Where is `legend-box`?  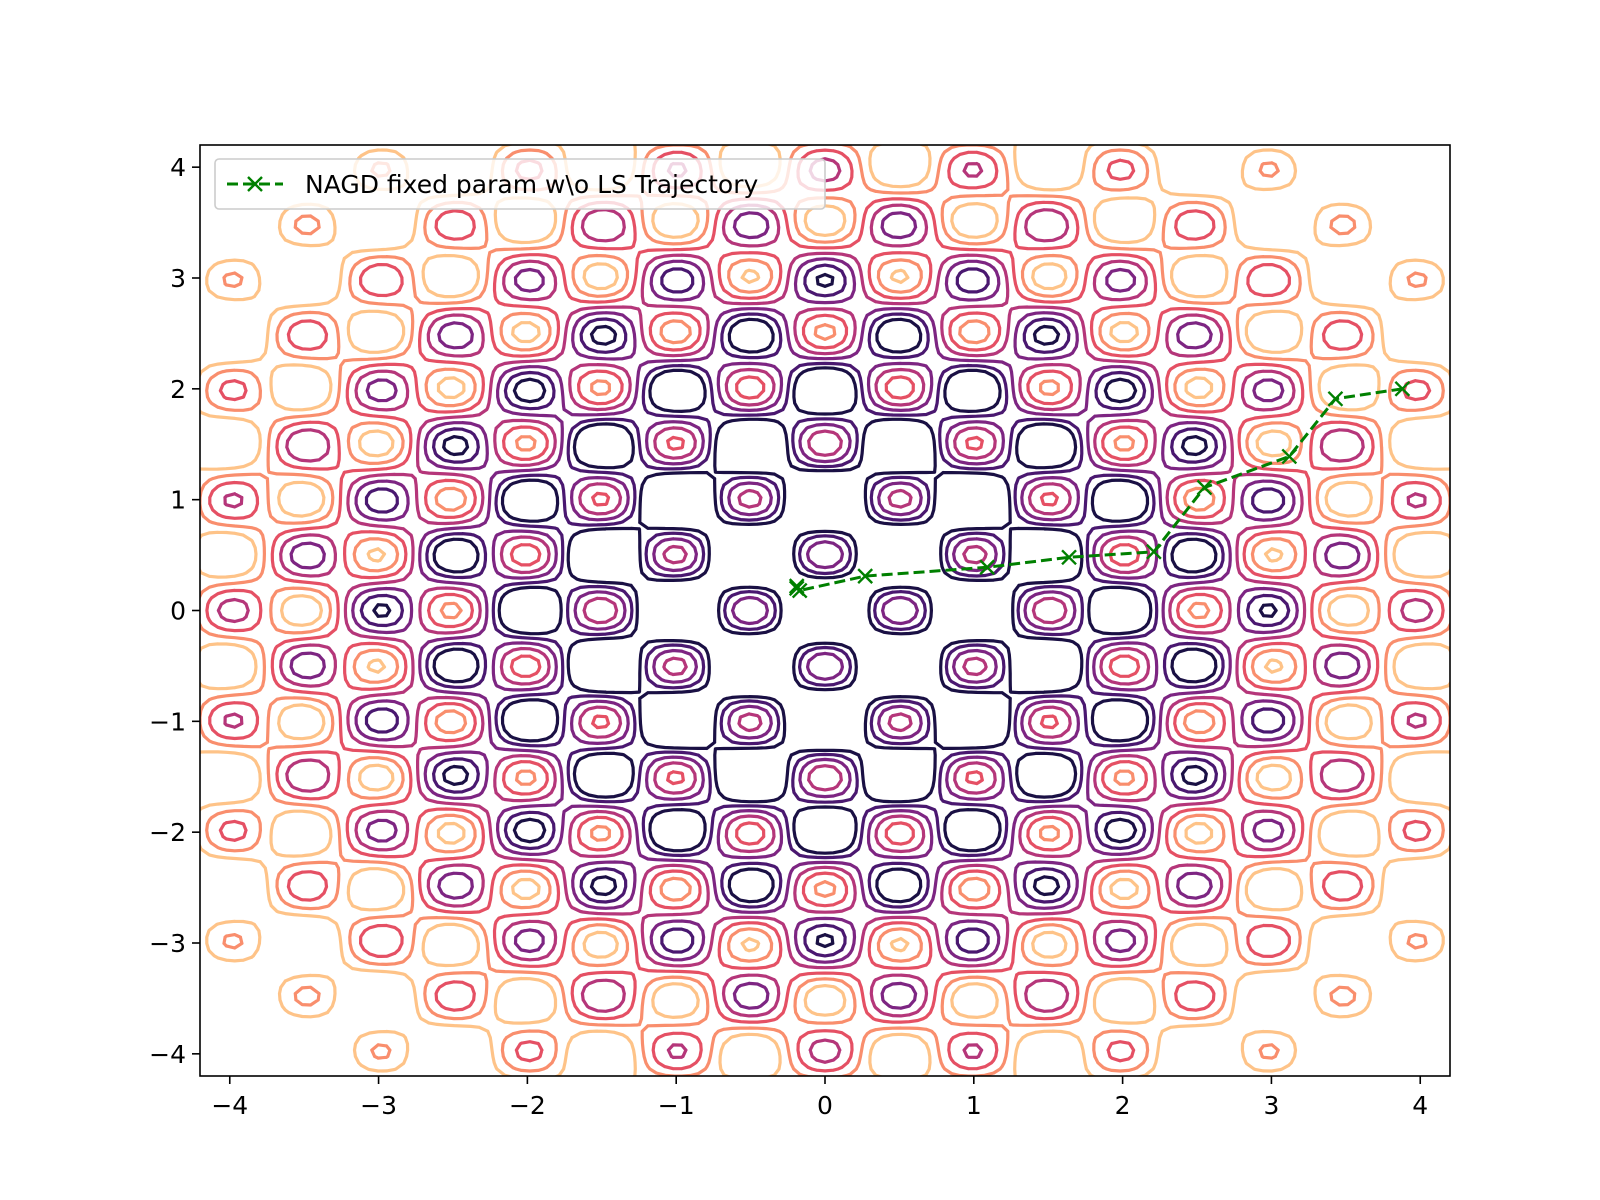 legend-box is located at coordinates (520, 184).